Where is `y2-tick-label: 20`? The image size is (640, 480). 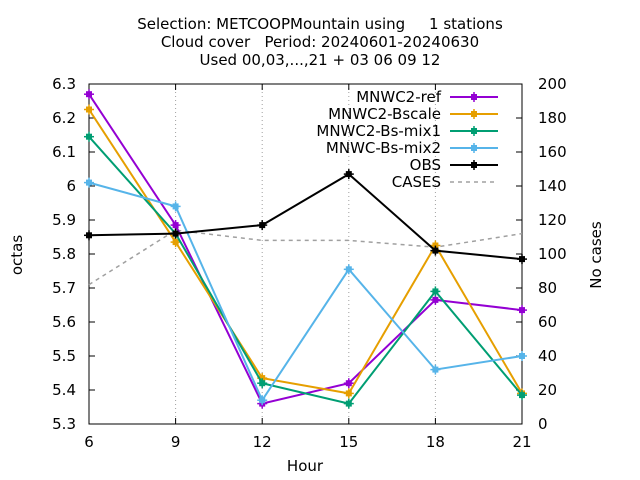 y2-tick-label: 20 is located at coordinates (547, 390).